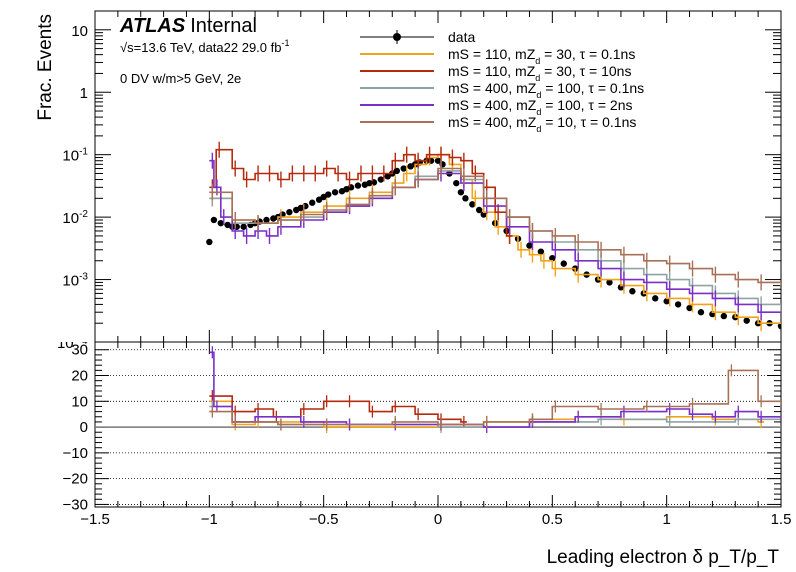  What do you see at coordinates (75, 479) in the screenshot?
I see `bottom-ytick-label: −20` at bounding box center [75, 479].